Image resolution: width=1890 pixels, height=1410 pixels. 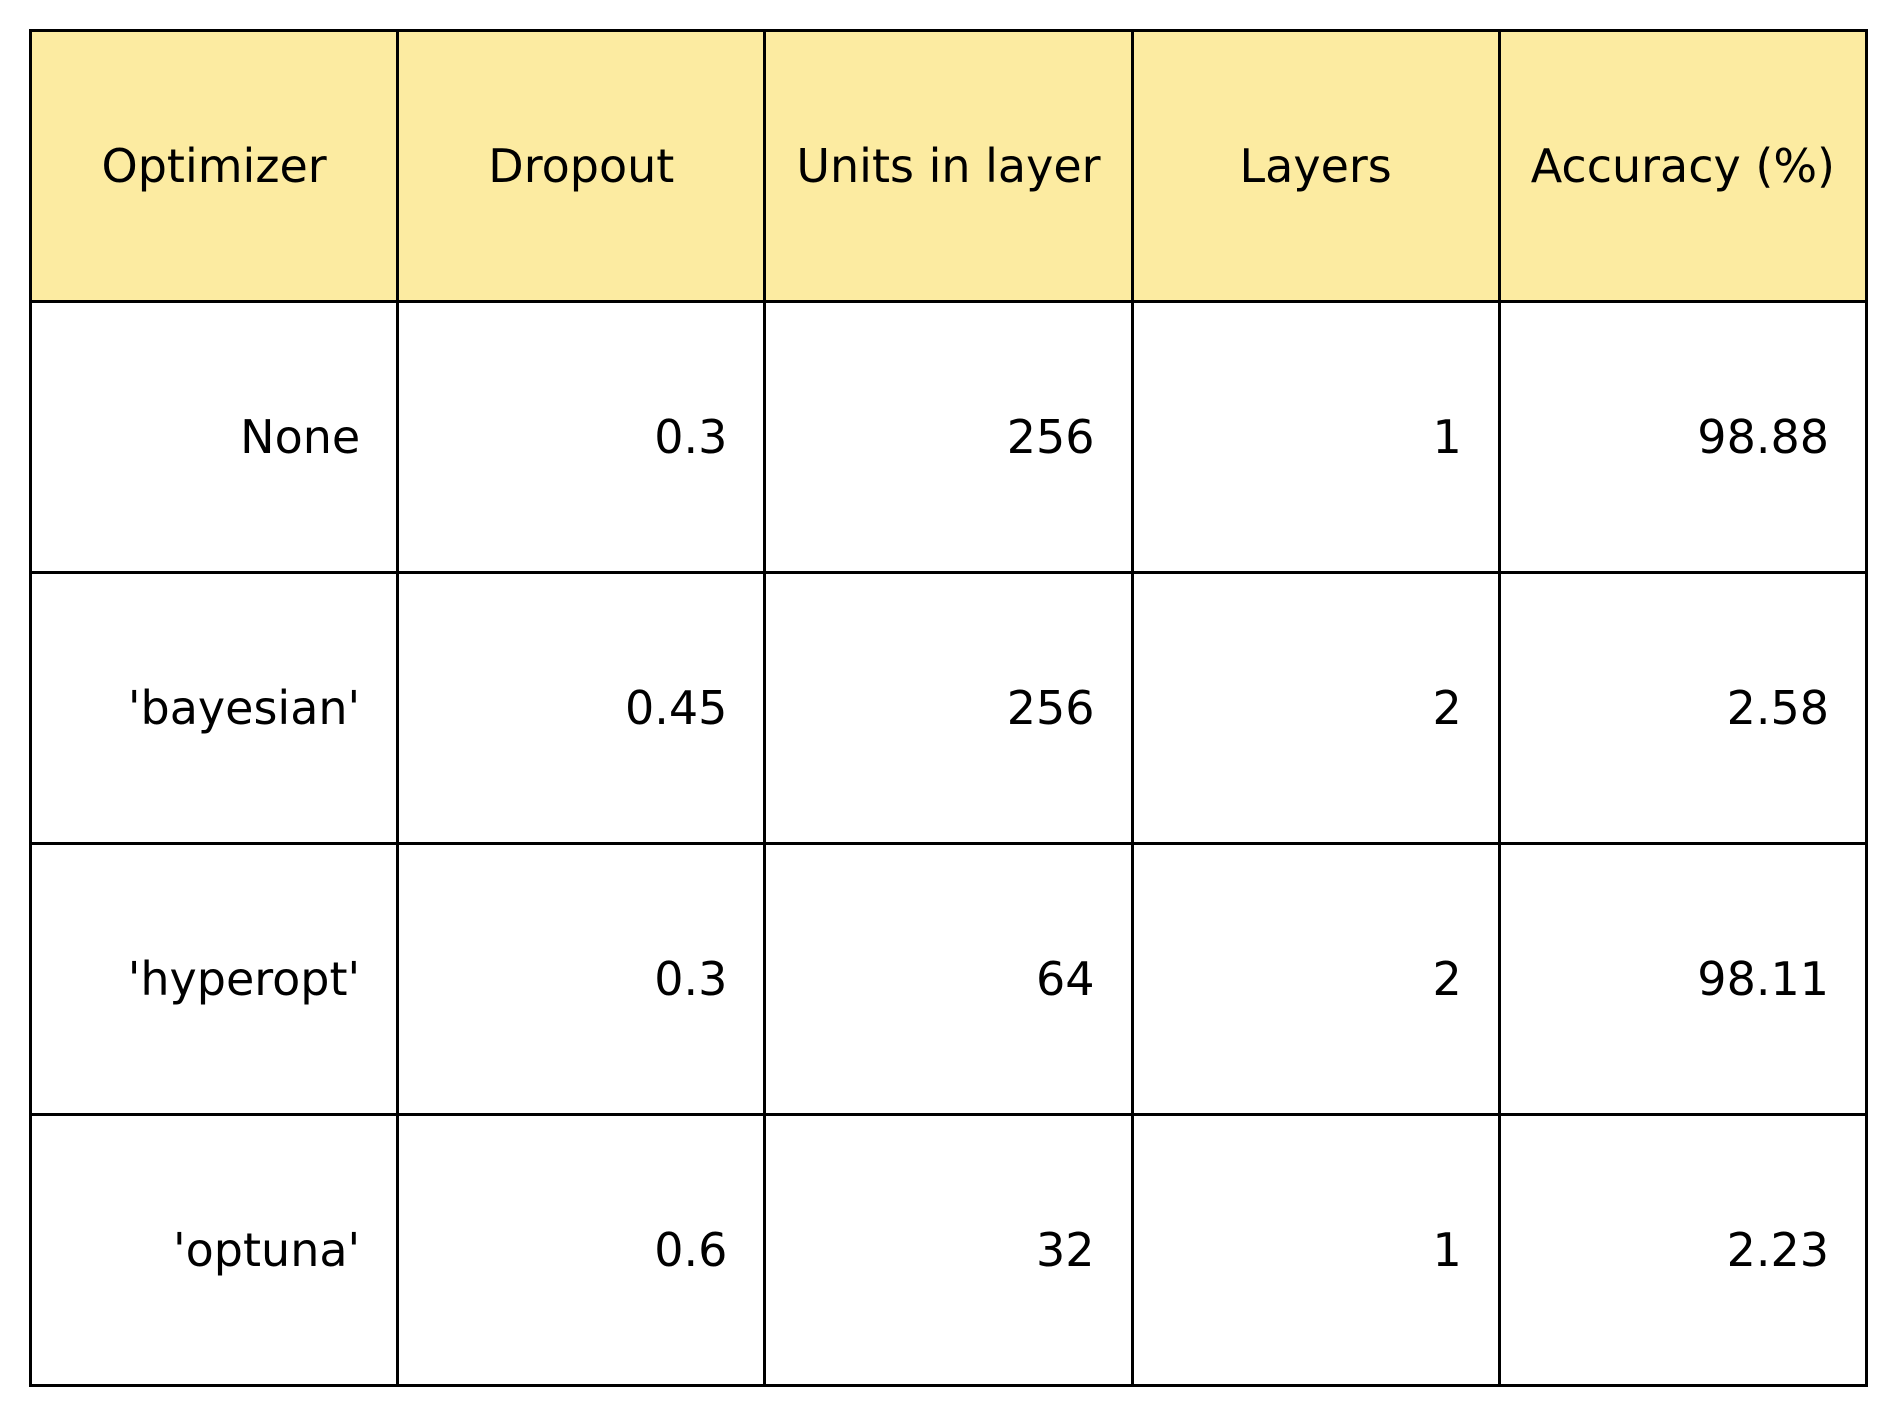 I want to click on table-cell-accuracy: 2.58, so click(x=1683, y=708).